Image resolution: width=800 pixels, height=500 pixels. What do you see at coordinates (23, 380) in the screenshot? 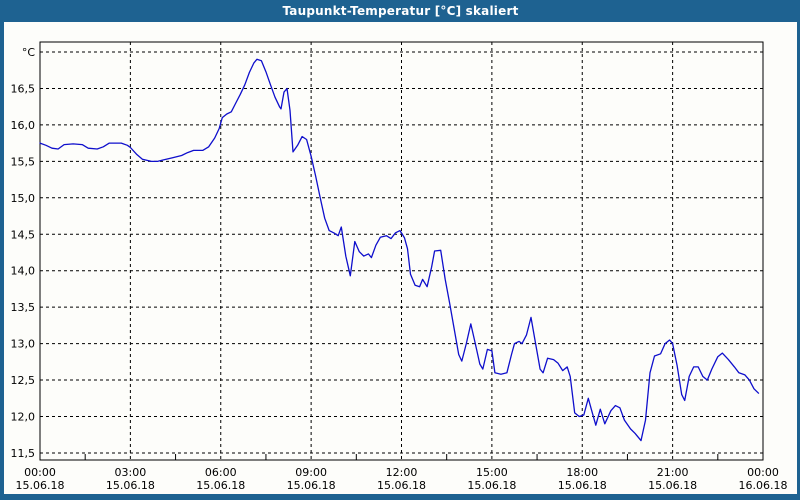
I see `y-tick-label: 12,5` at bounding box center [23, 380].